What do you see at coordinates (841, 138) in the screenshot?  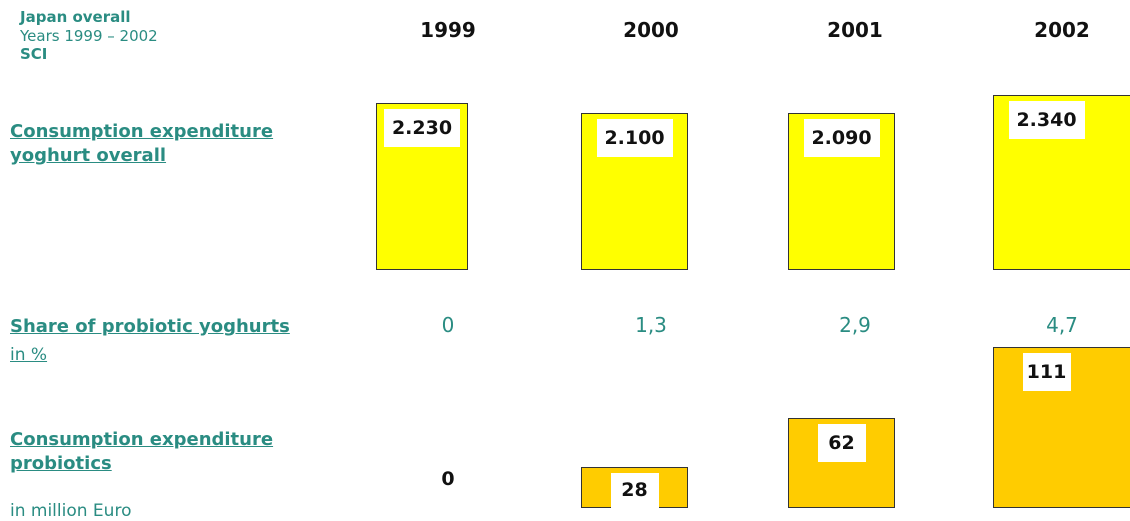 I see `value-label: 2.090` at bounding box center [841, 138].